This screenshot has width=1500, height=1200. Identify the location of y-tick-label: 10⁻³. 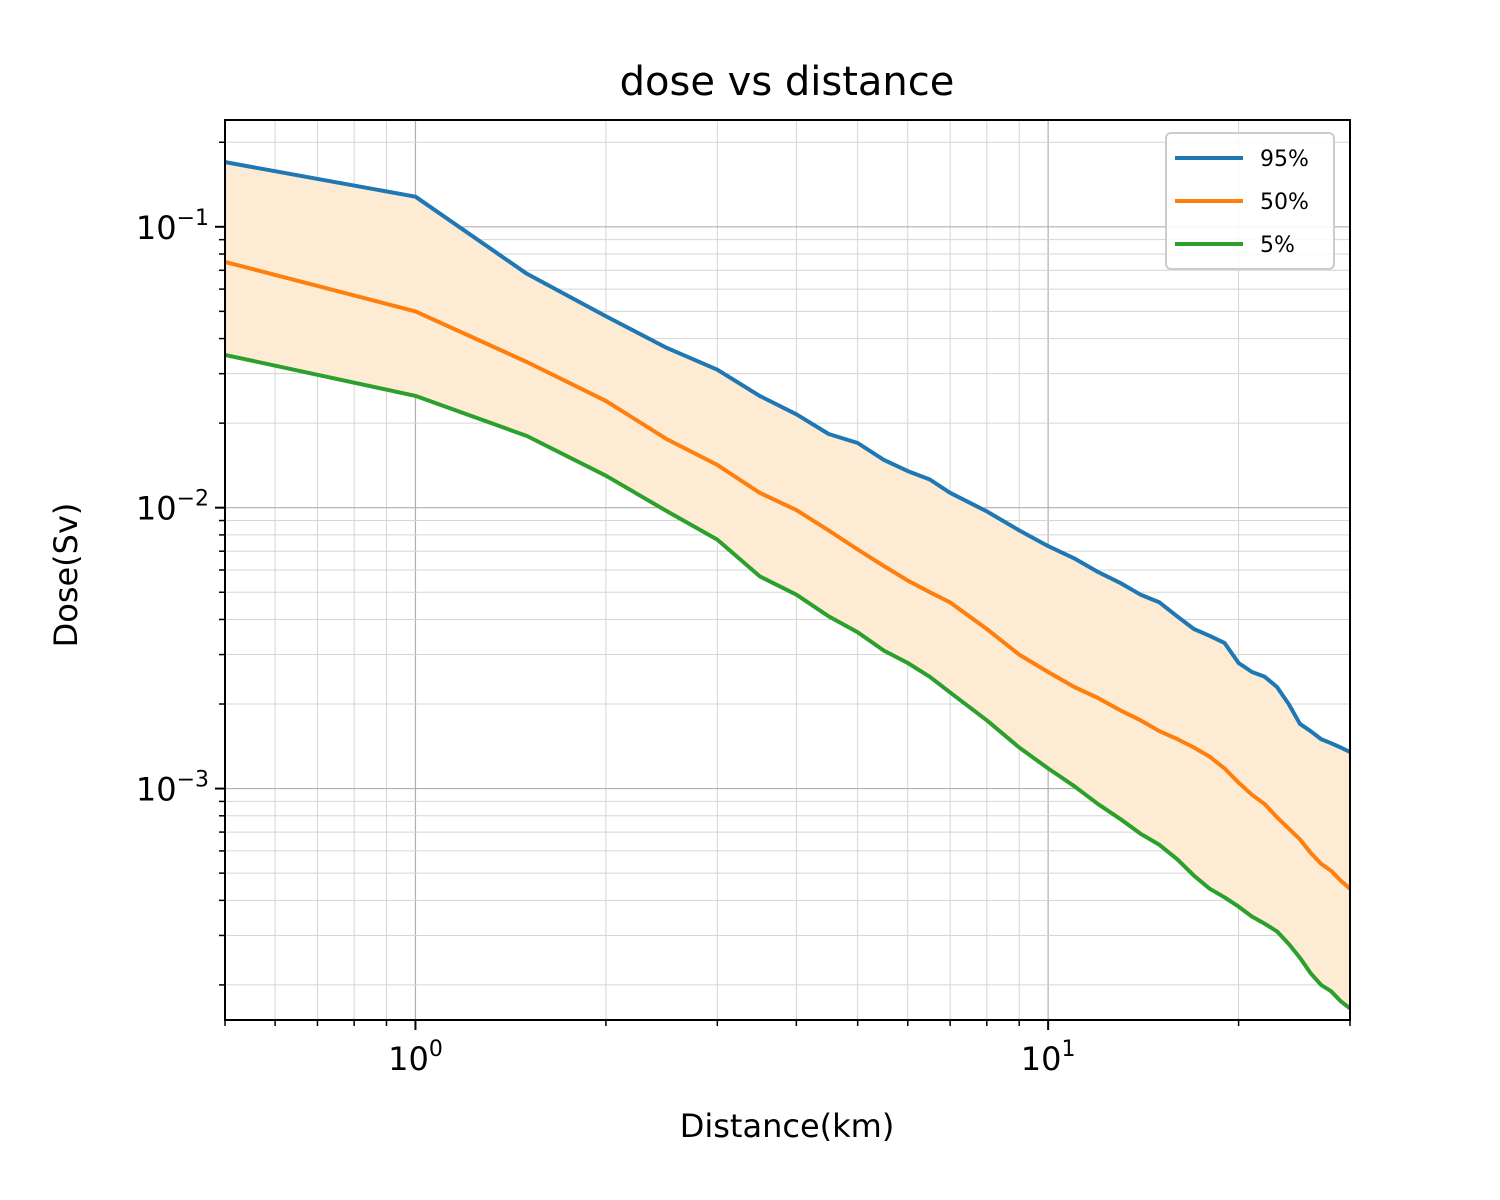
(172, 788).